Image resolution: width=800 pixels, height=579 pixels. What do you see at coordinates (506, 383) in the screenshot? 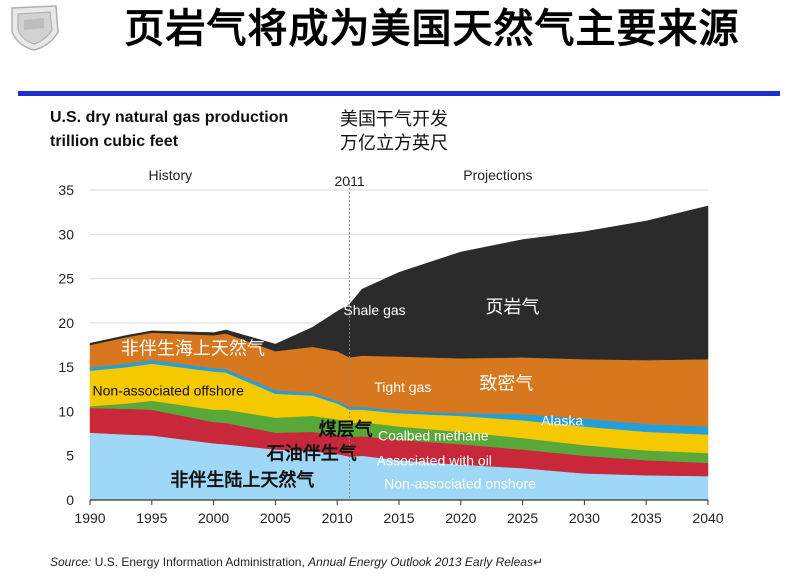
I see `annotation-label-3: 致密气` at bounding box center [506, 383].